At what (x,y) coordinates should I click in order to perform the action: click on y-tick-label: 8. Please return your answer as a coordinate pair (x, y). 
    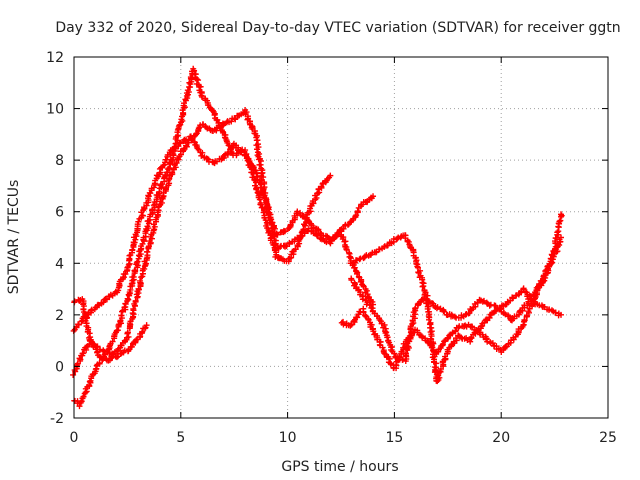
    Looking at the image, I should click on (59, 161).